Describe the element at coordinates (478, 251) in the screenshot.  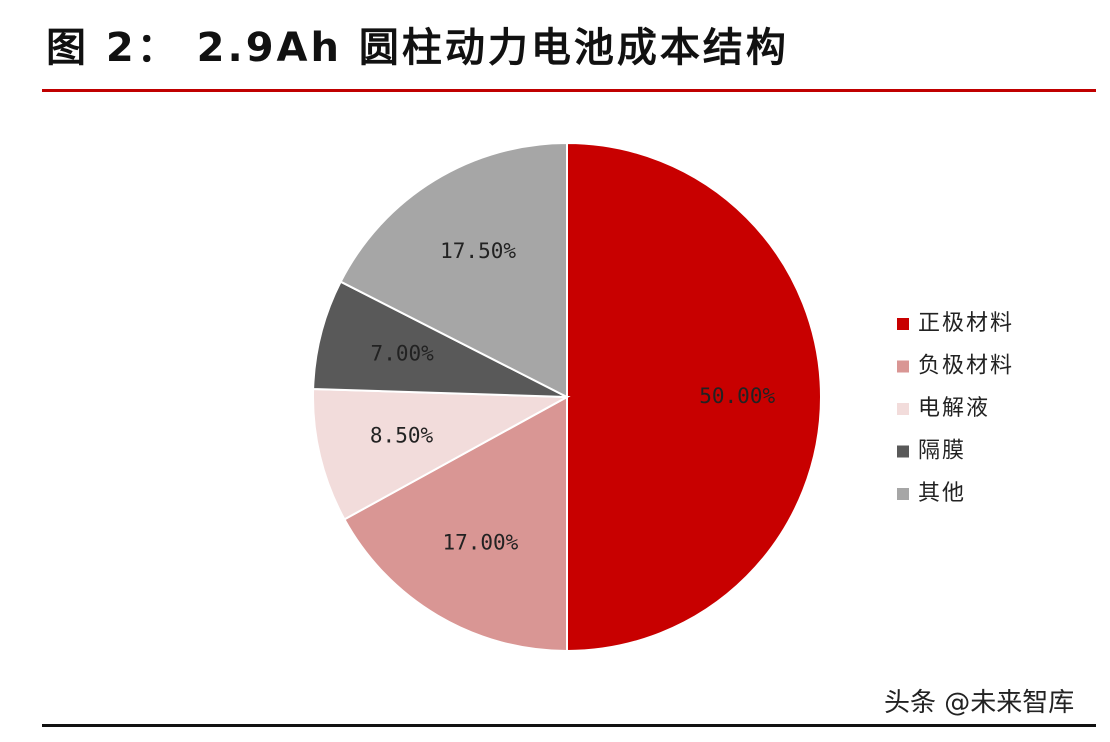
I see `pie-data-label-5: 17.50%` at that location.